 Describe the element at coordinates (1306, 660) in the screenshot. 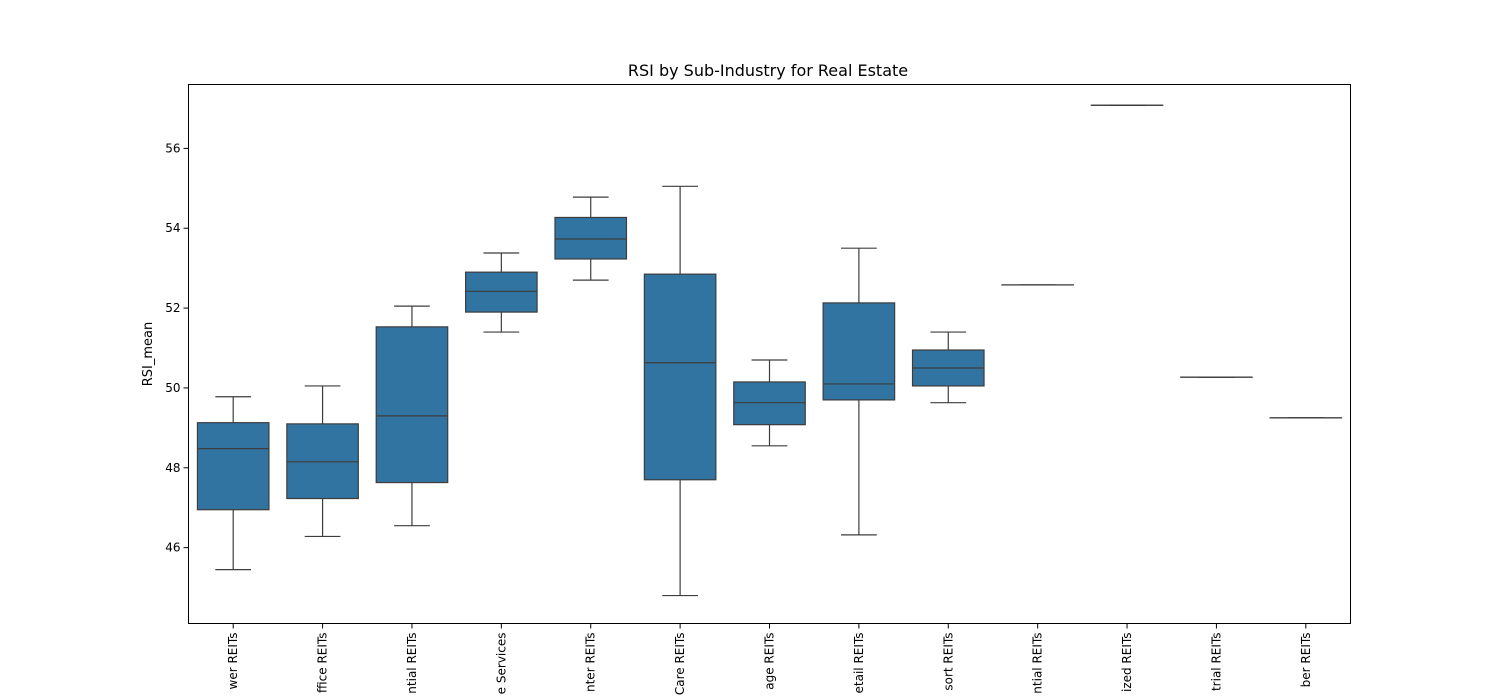

I see `x-tick-label: ber REITs` at that location.